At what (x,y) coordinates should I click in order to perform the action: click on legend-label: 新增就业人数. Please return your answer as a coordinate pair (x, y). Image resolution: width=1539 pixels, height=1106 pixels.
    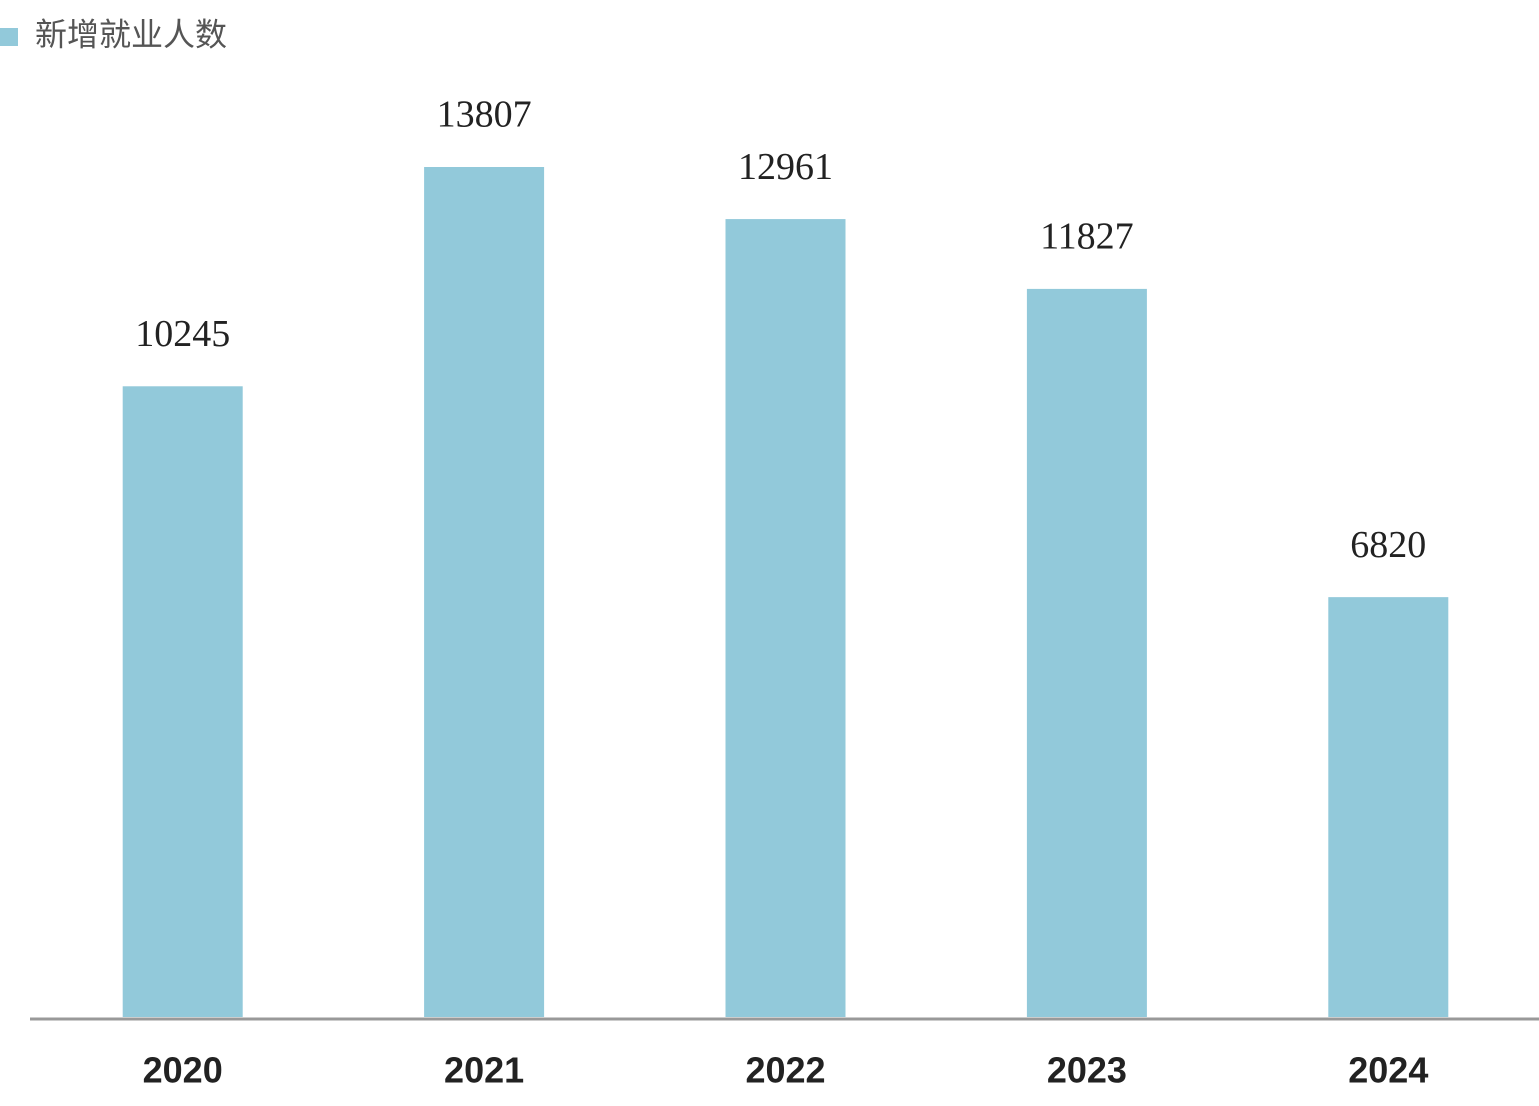
    Looking at the image, I should click on (131, 35).